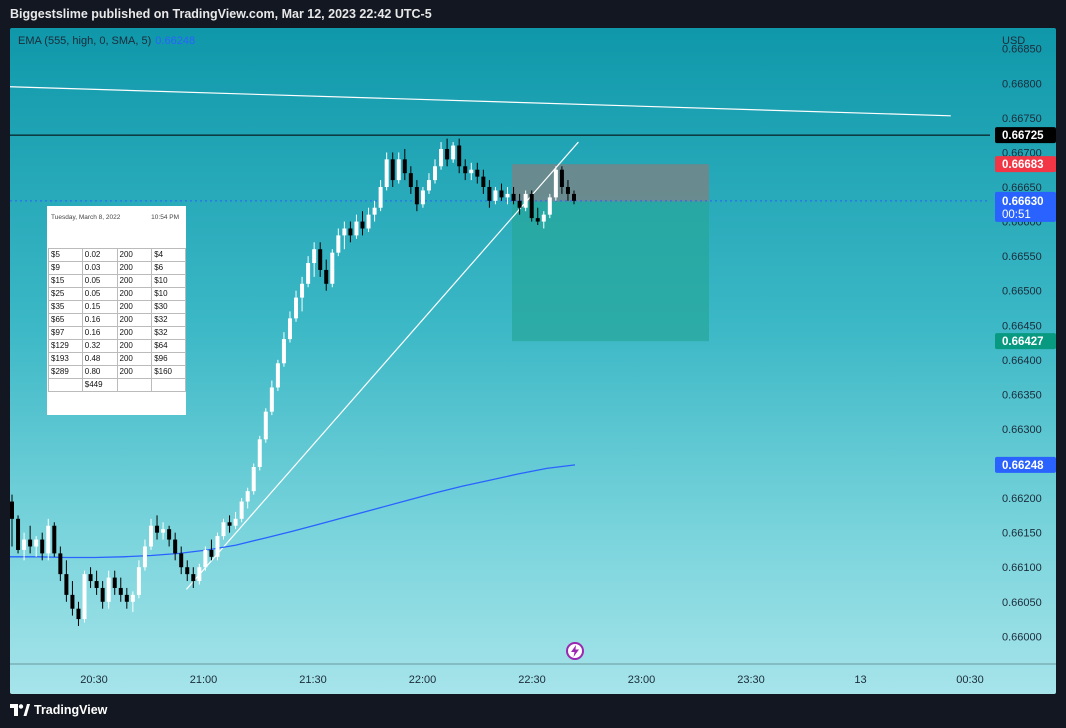  What do you see at coordinates (610, 271) in the screenshot?
I see `take-profit-zone` at bounding box center [610, 271].